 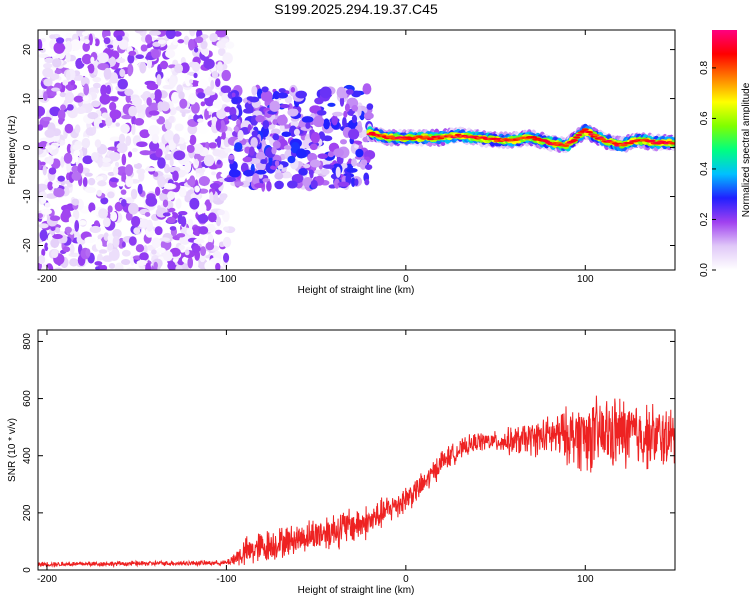 I want to click on snr-x-label: Height of straight line (km), so click(x=356, y=590).